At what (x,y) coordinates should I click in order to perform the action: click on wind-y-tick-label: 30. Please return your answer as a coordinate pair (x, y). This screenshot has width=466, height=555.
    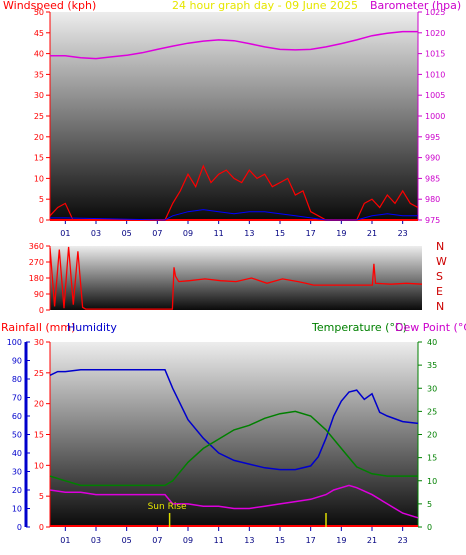
    Looking at the image, I should click on (39, 95).